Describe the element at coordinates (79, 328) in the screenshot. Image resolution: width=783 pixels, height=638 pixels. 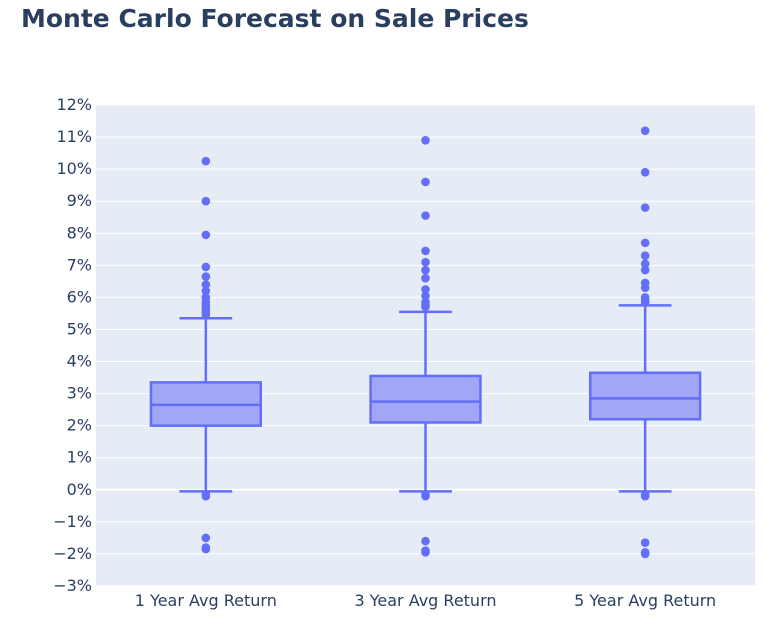
I see `y-tick-label: 5%` at that location.